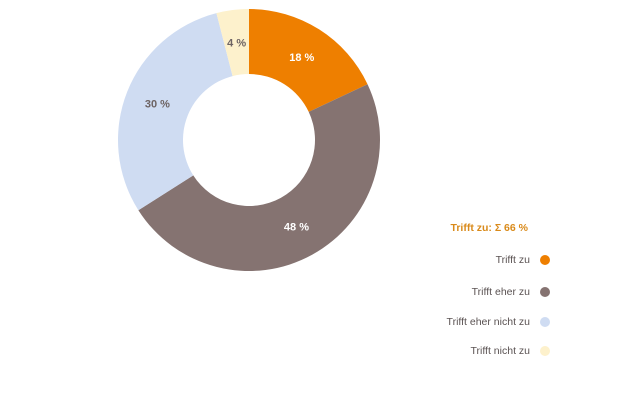  Describe the element at coordinates (301, 58) in the screenshot. I see `slice-value-label: 18 %` at that location.